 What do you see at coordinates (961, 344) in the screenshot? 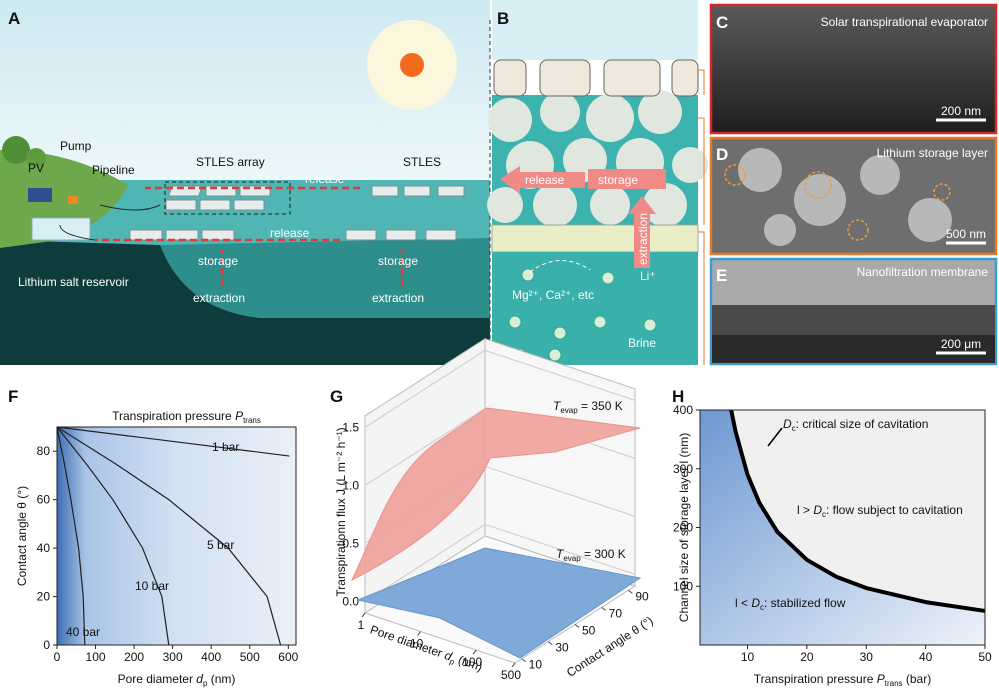
I see `label: 200 μm` at bounding box center [961, 344].